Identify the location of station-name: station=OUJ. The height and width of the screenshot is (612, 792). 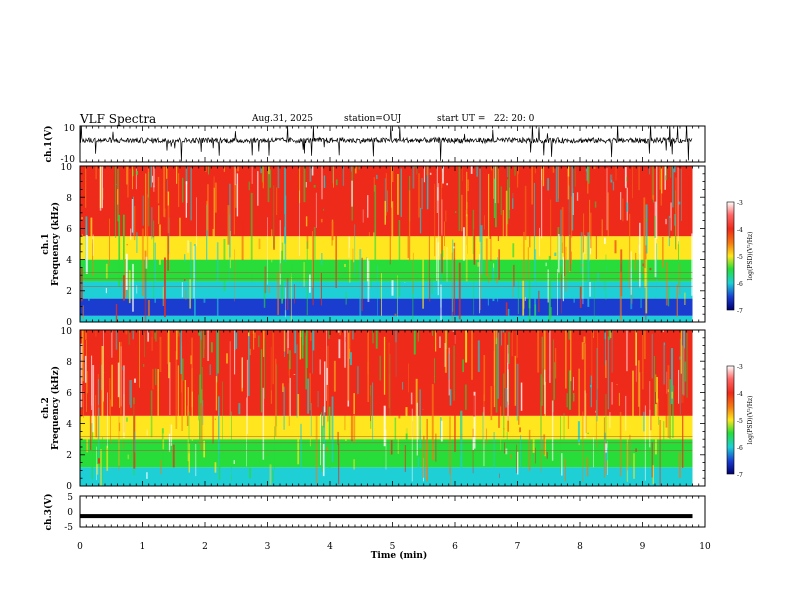
(373, 119).